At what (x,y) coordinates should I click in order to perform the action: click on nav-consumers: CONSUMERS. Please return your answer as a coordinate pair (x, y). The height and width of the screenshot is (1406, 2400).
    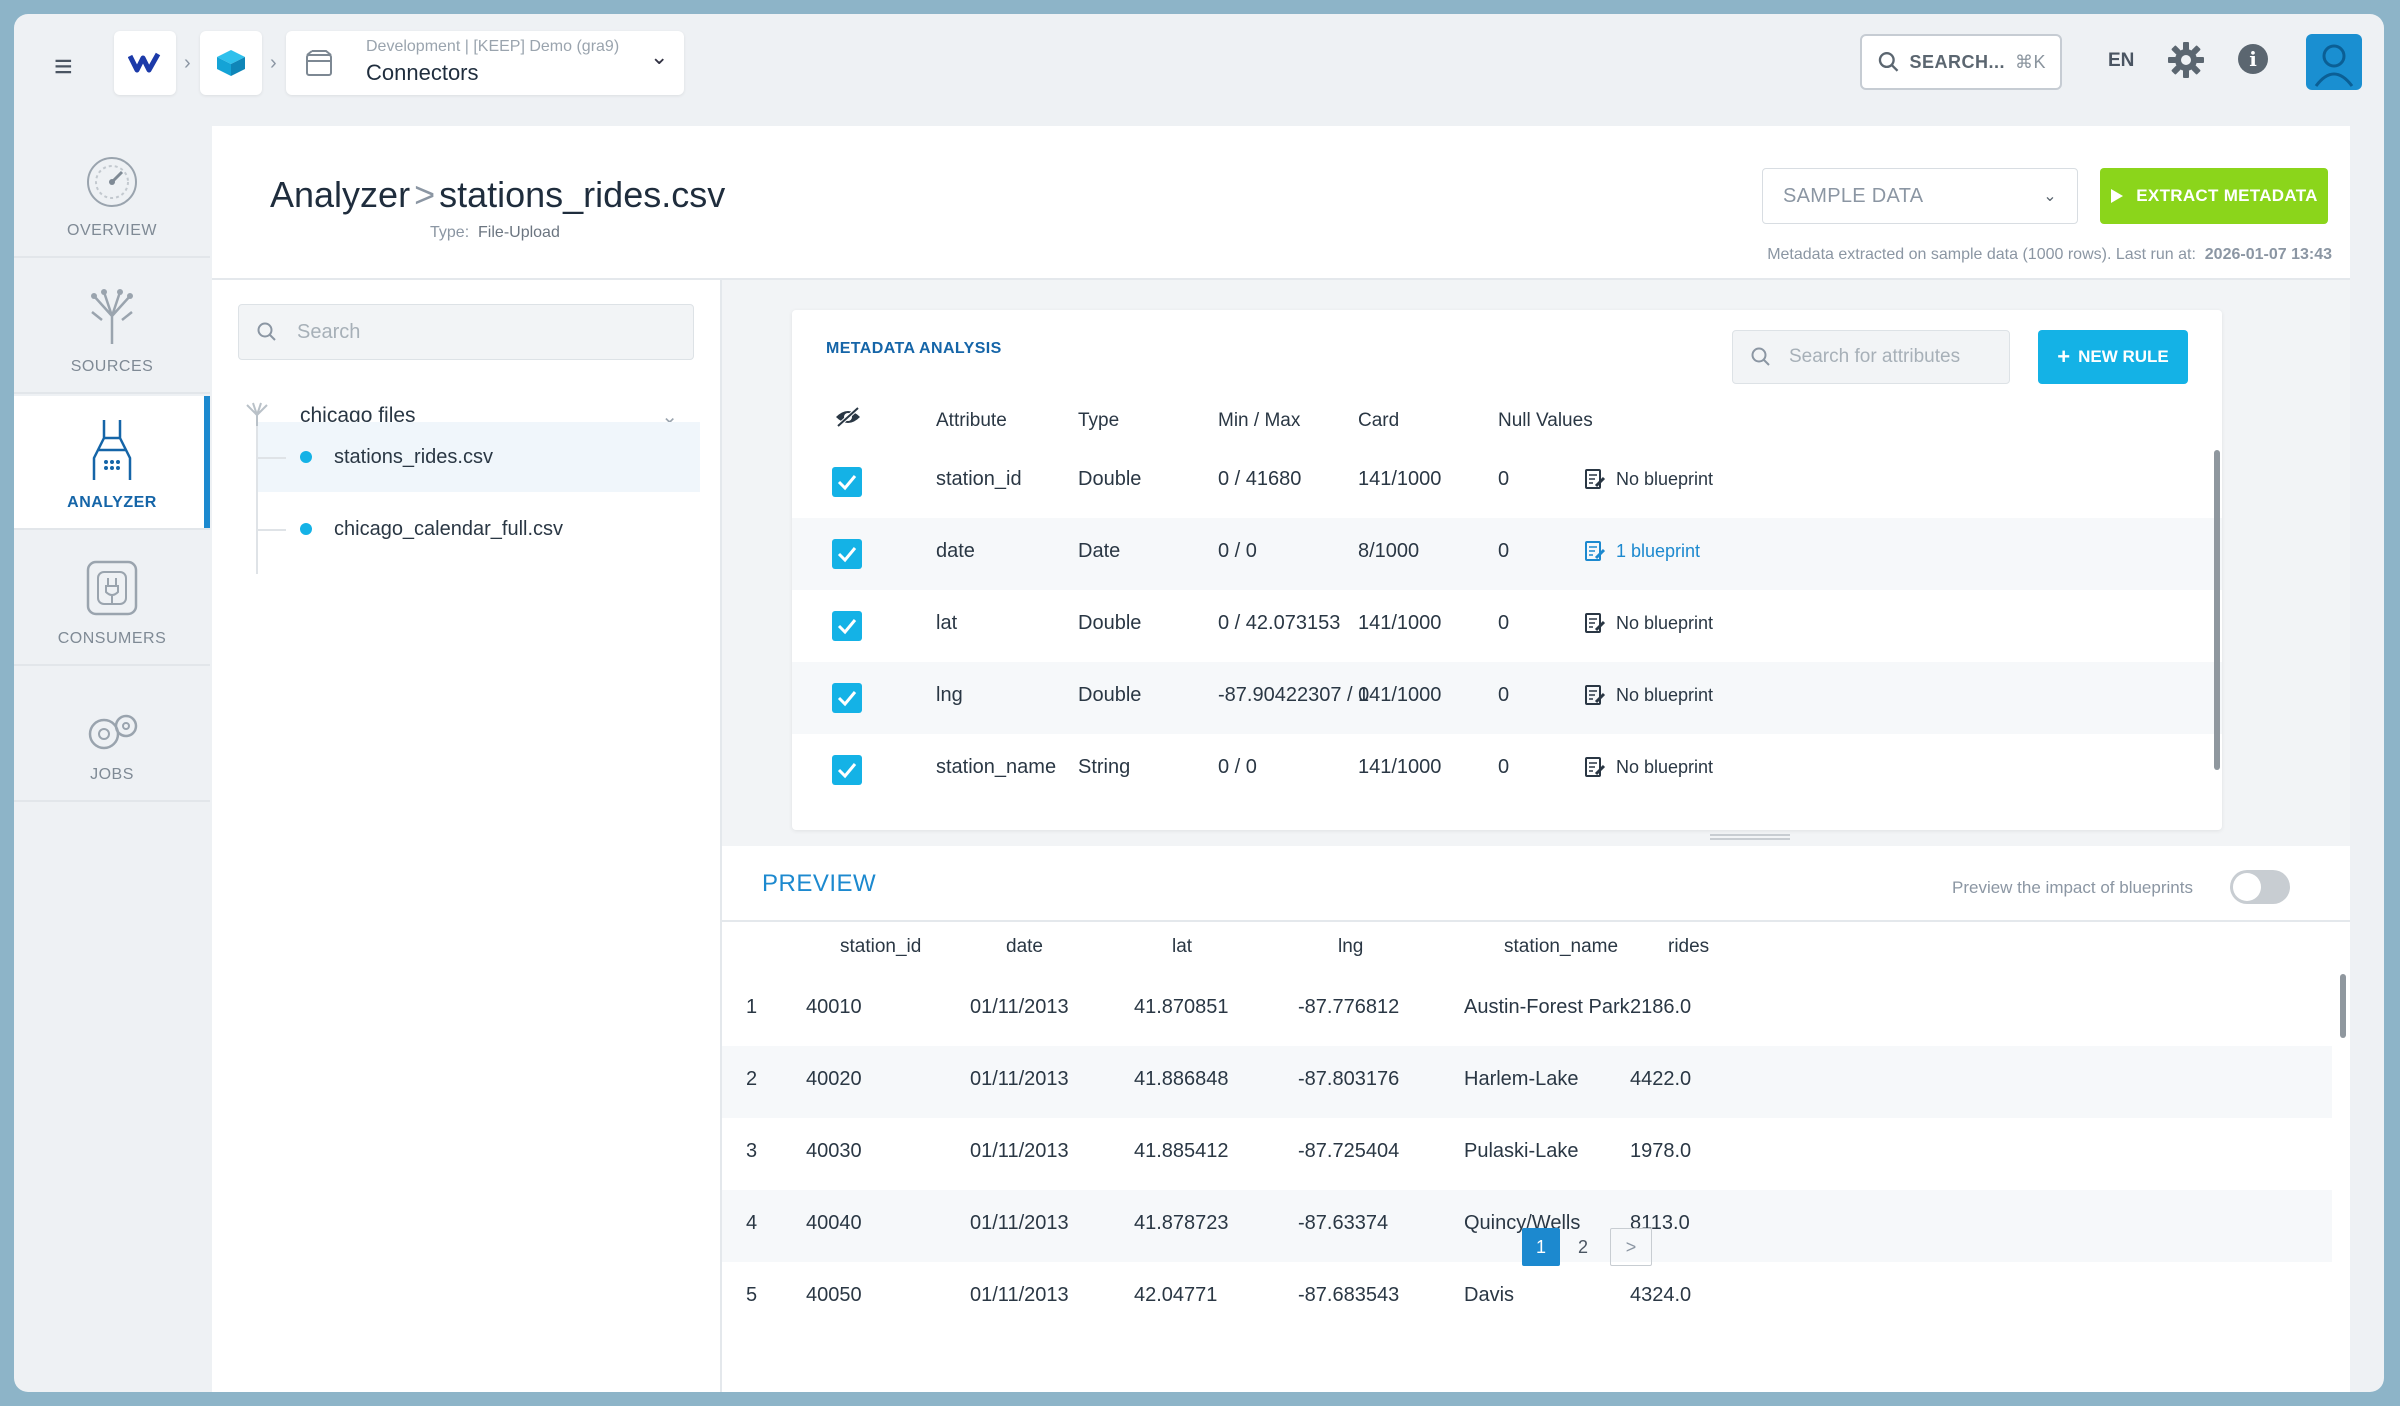
    Looking at the image, I should click on (112, 599).